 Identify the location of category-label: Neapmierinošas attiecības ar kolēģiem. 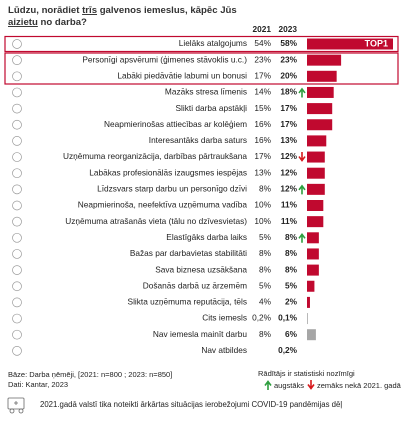
(175, 124).